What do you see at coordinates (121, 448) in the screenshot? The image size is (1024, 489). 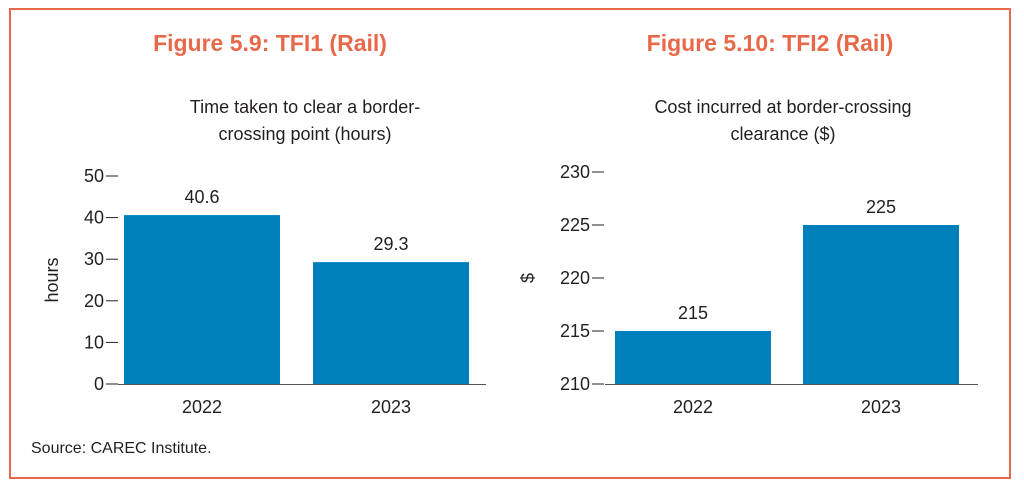 I see `source-note: Source: CAREC Institute.` at bounding box center [121, 448].